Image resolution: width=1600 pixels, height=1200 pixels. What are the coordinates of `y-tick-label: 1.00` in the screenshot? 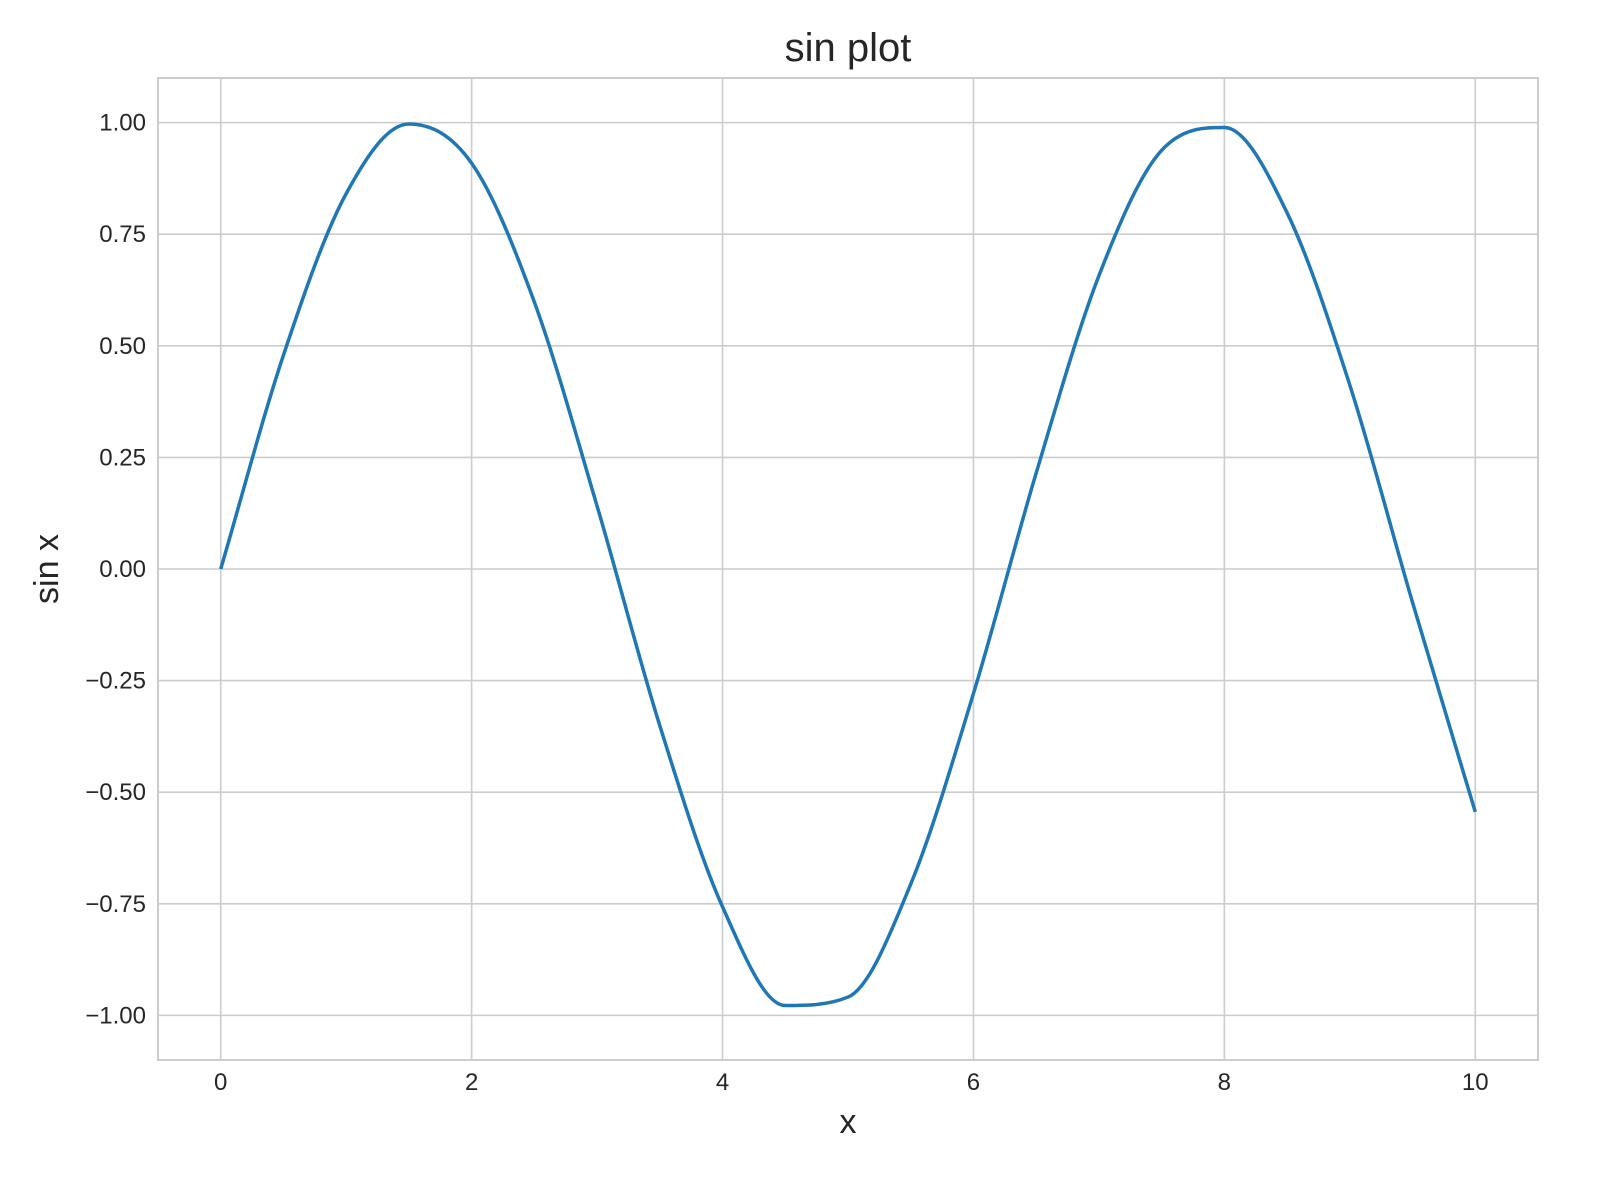 It's located at (122, 123).